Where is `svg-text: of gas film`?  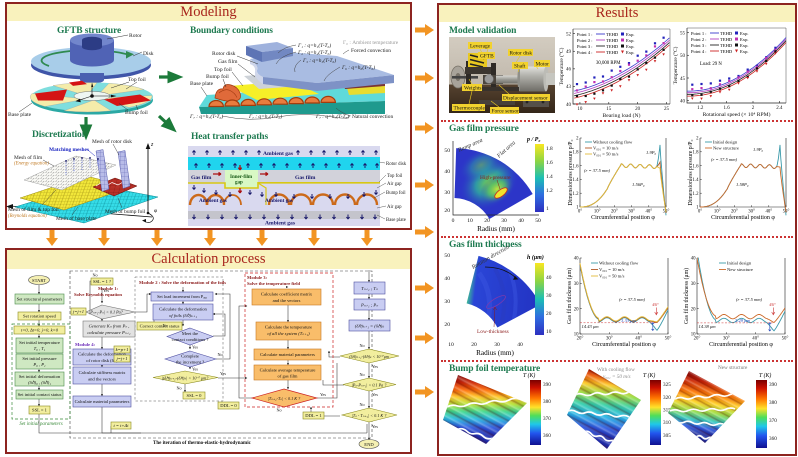
svg-text: of gas film is located at coordinates (288, 376).